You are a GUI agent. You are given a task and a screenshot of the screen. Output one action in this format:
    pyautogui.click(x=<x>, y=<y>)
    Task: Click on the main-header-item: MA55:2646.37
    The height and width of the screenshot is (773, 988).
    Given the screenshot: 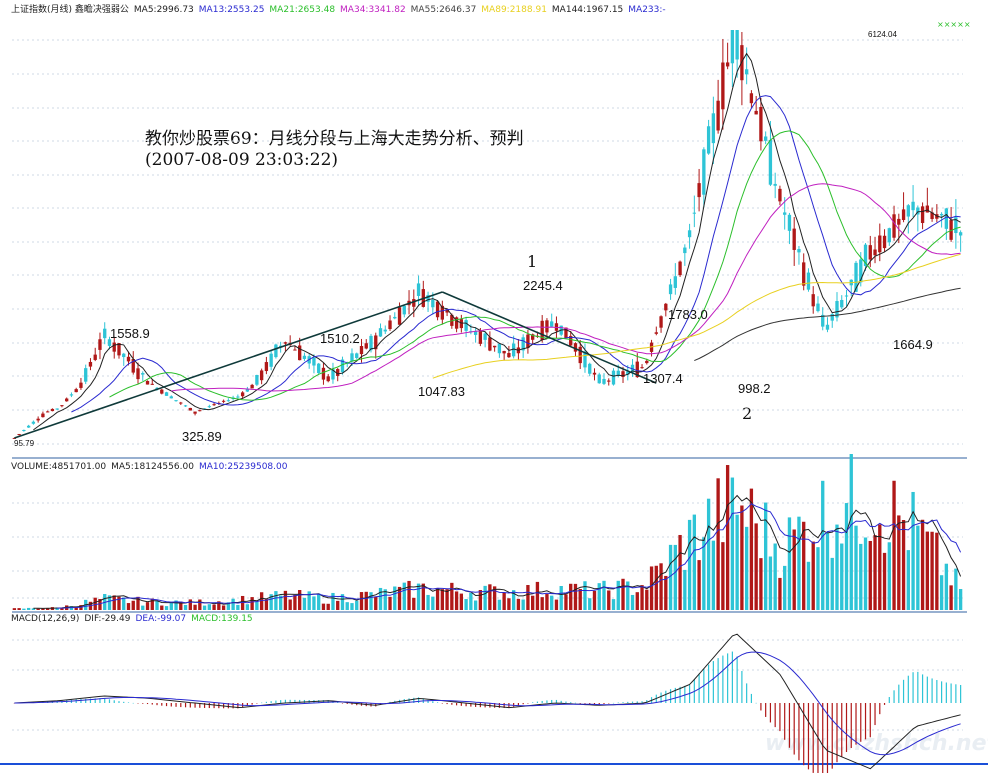 What is the action you would take?
    pyautogui.click(x=443, y=10)
    